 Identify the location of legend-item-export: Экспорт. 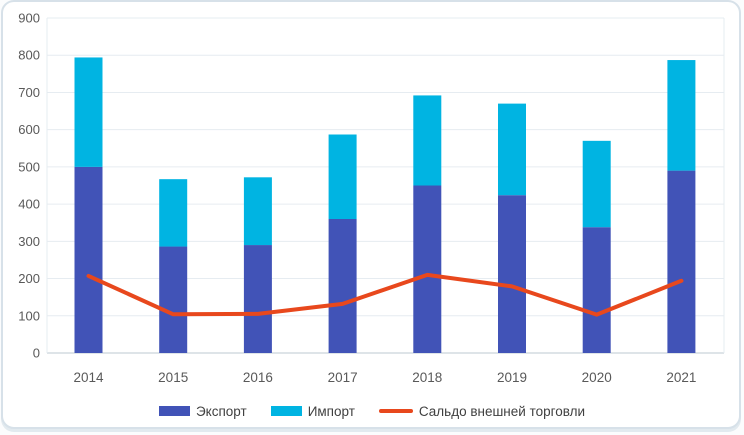
(202, 411).